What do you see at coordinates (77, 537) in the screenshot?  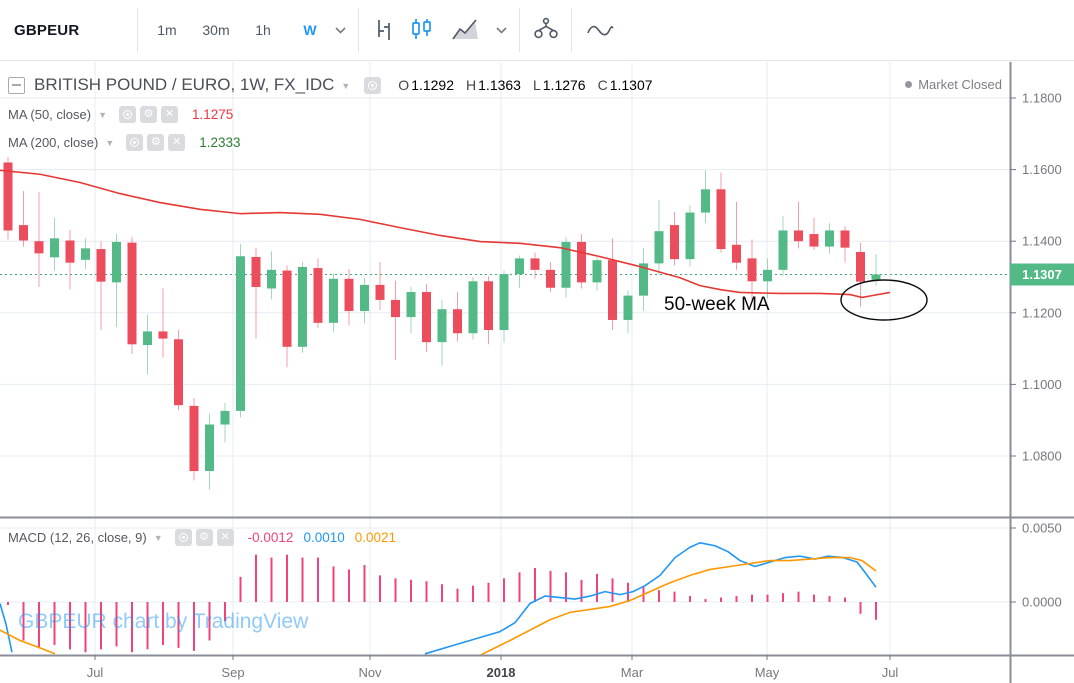 I see `macd-label: MACD (12, 26, close, 9)` at bounding box center [77, 537].